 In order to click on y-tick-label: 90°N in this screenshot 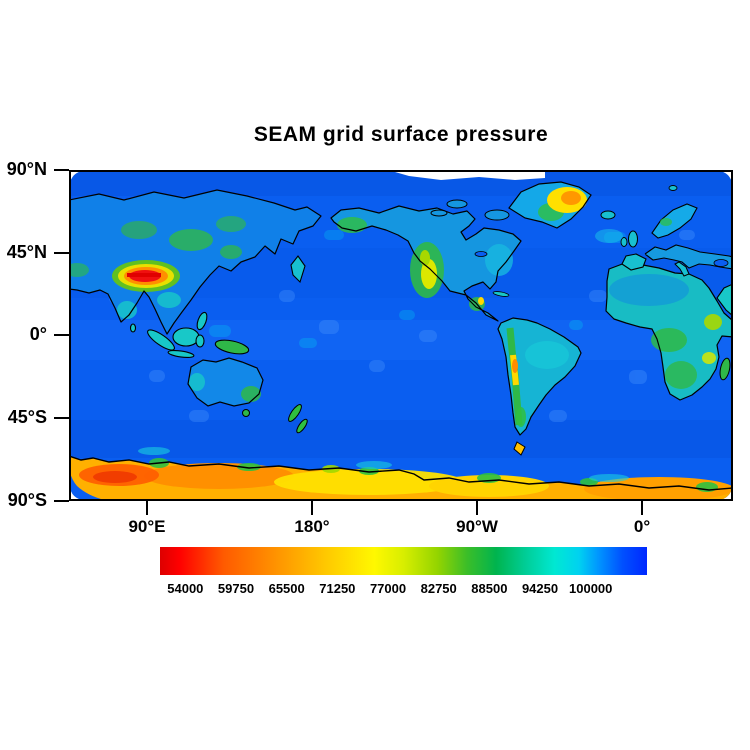, I will do `click(26, 169)`.